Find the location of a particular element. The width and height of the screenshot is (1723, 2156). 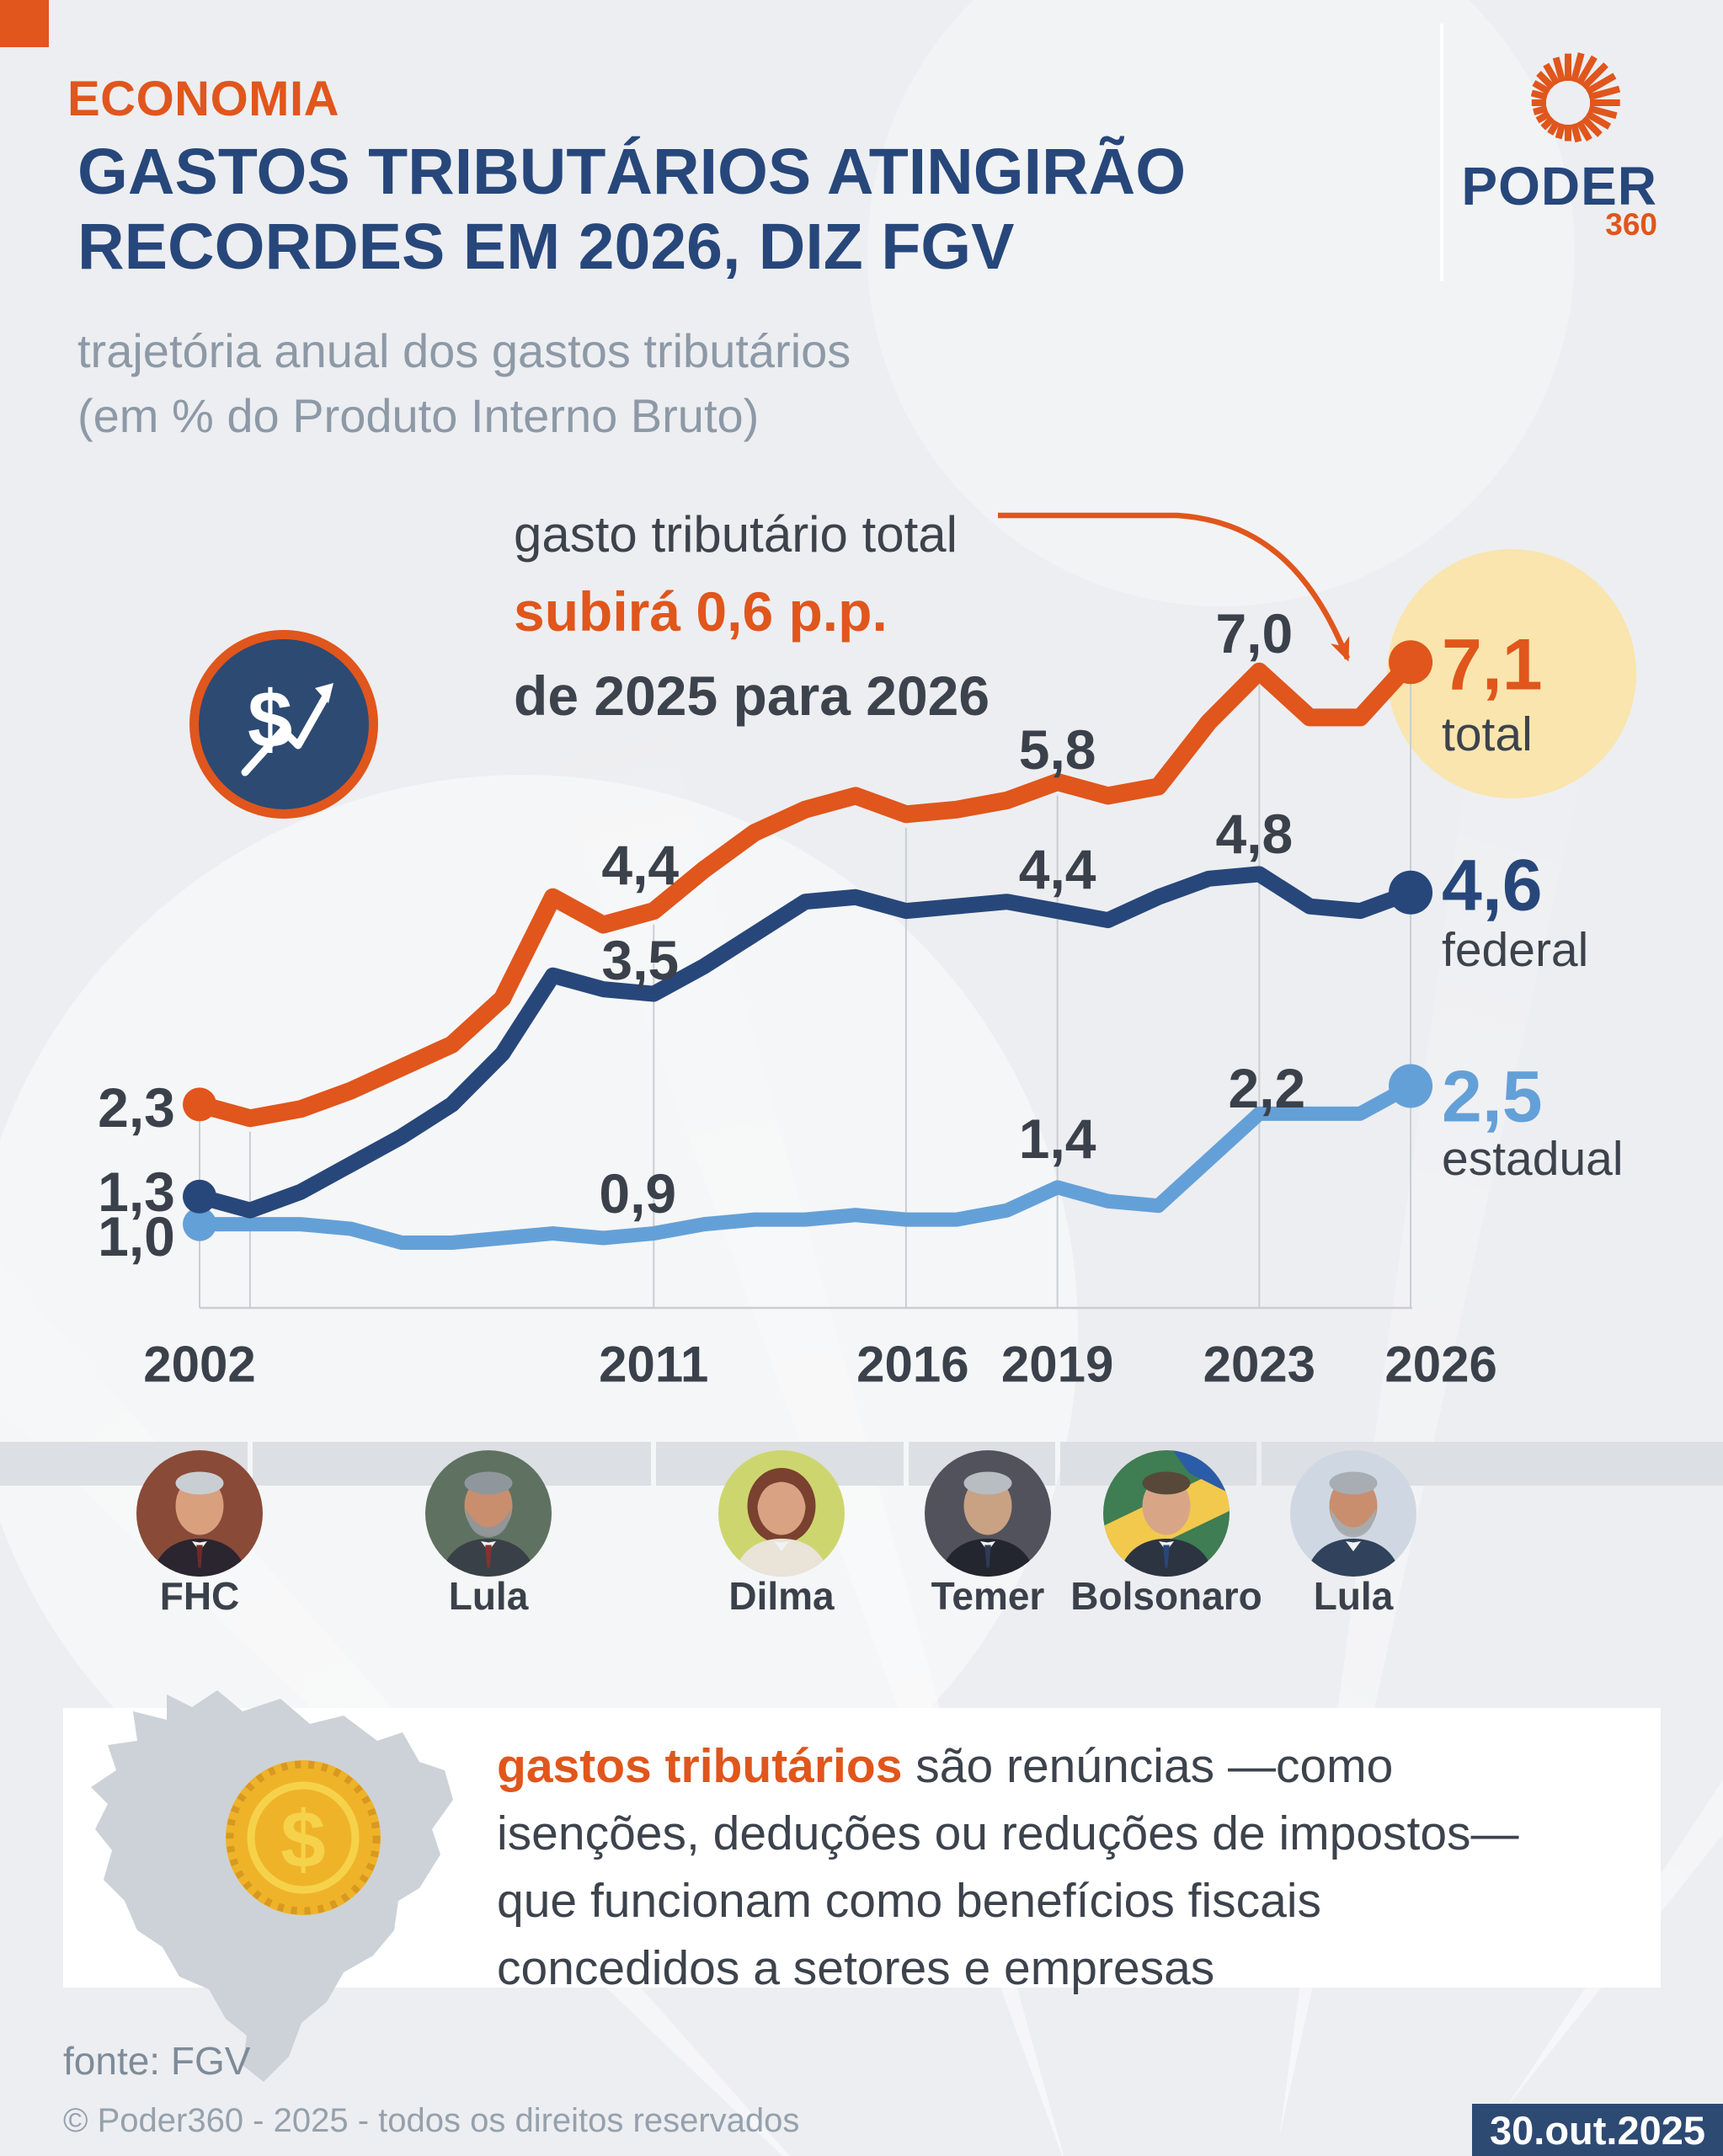

estadual-series-label: estadual is located at coordinates (1533, 1159).